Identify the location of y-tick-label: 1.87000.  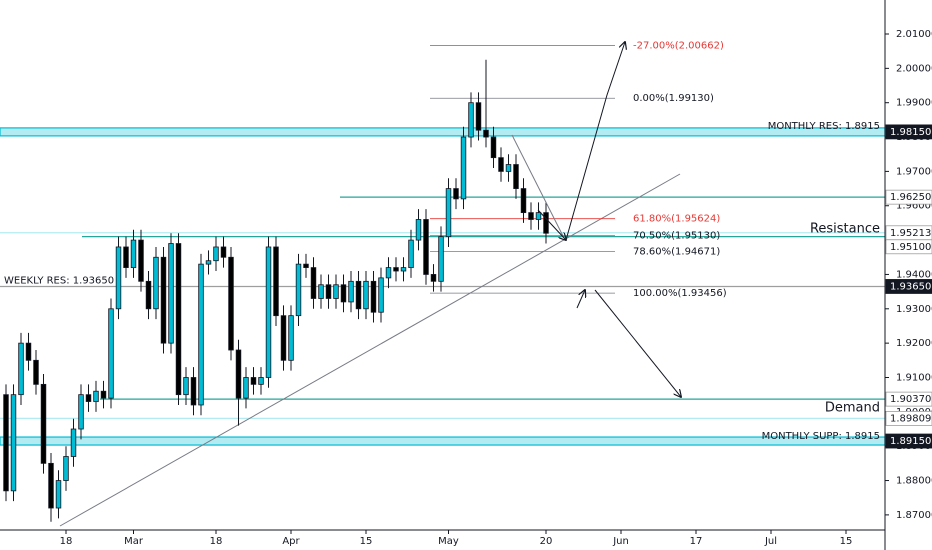
(914, 515).